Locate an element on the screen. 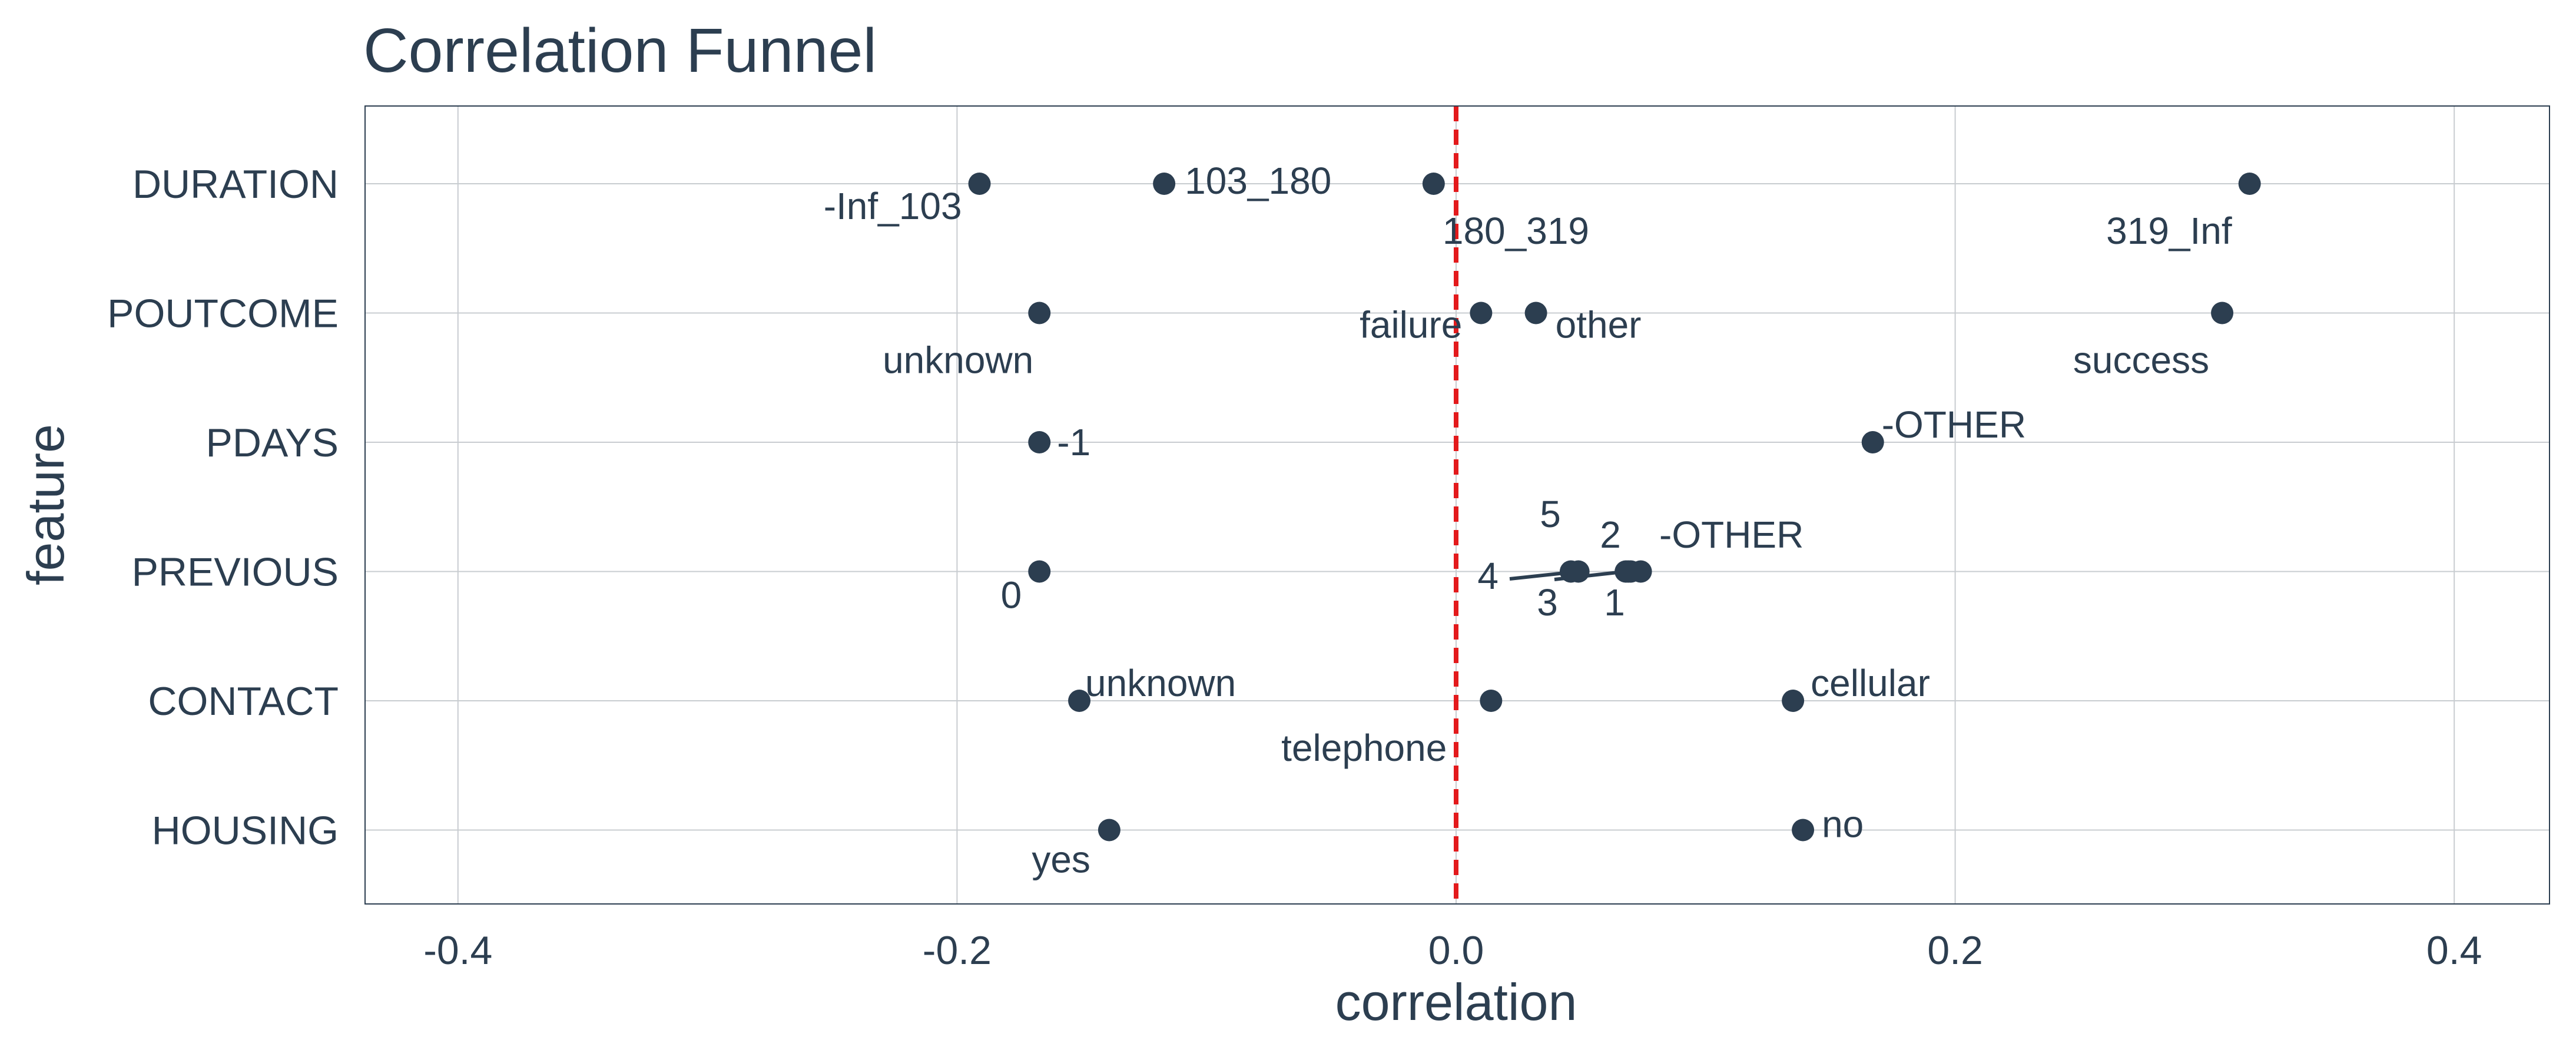  label-contact-unknown: unknown is located at coordinates (1160, 683).